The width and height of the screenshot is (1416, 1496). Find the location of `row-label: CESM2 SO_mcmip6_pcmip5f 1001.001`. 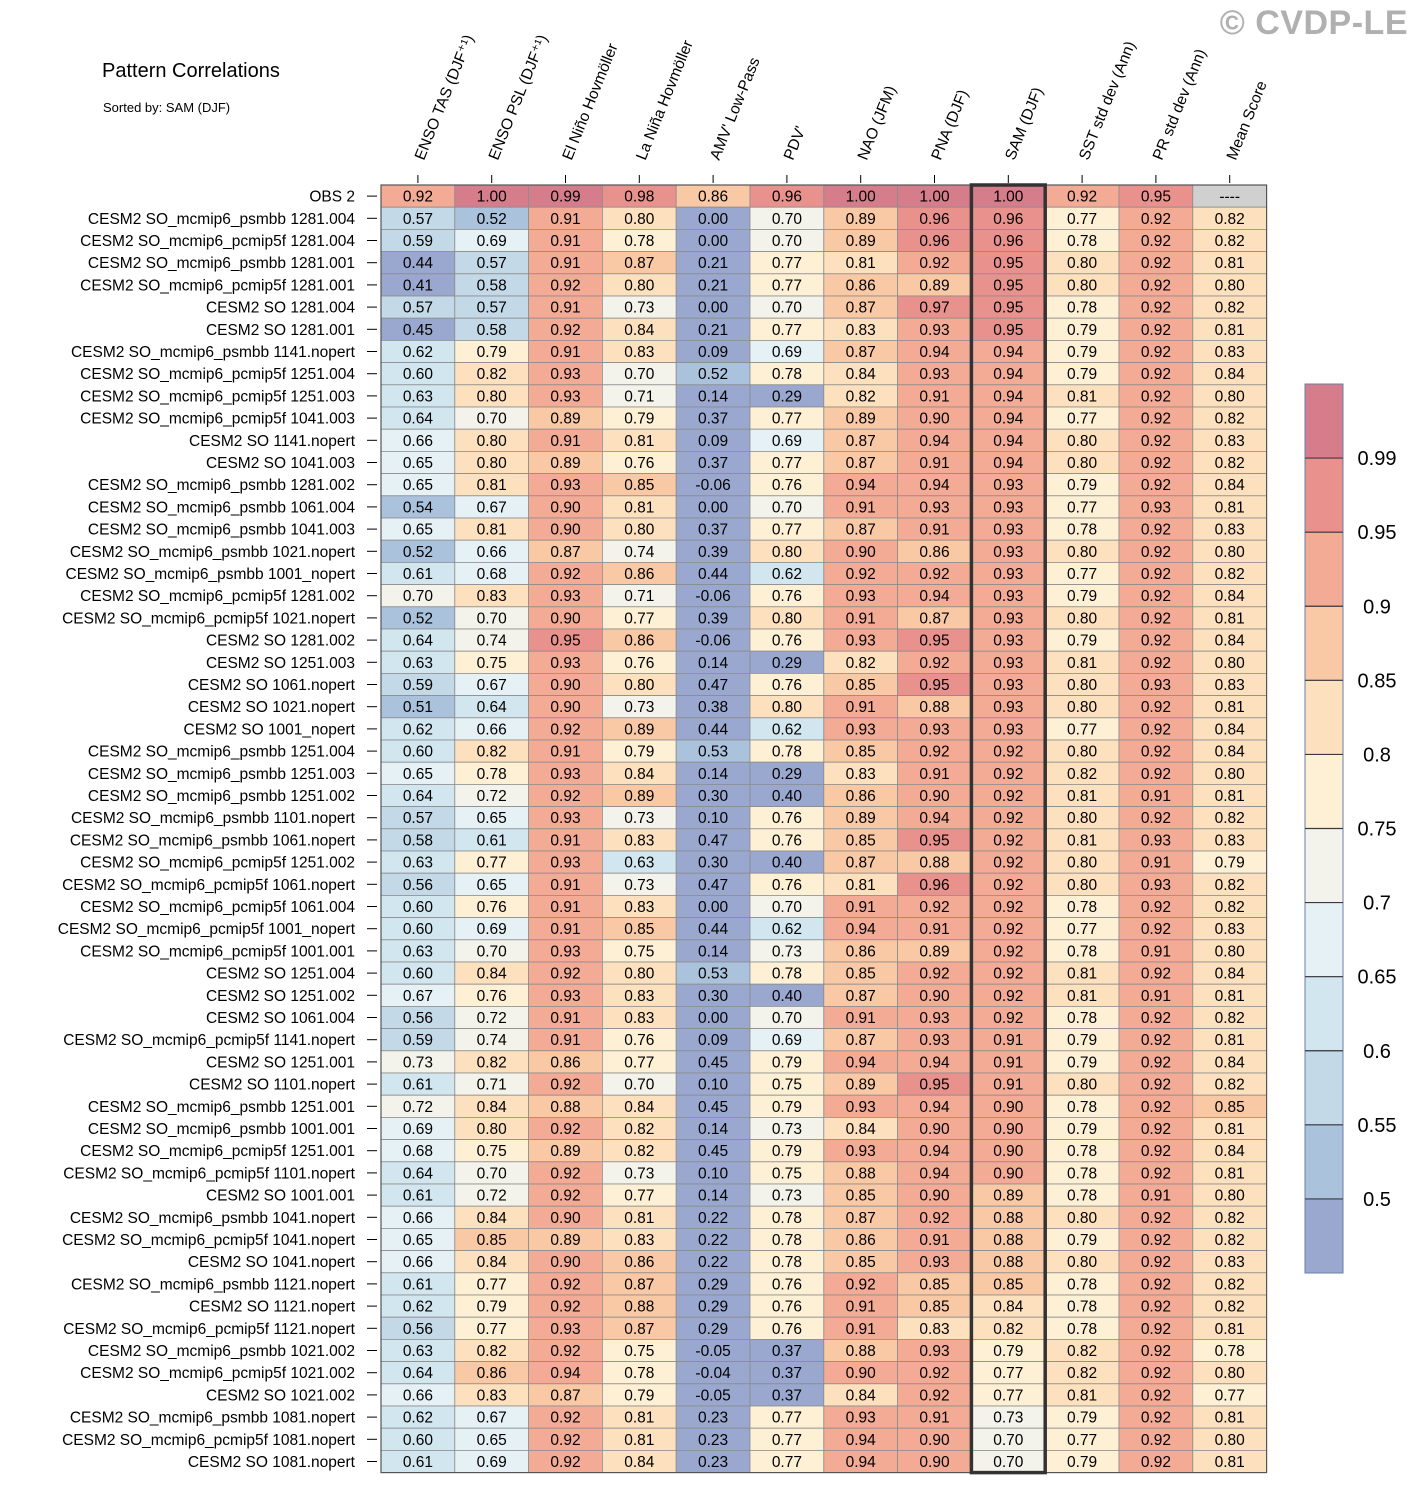

row-label: CESM2 SO_mcmip6_pcmip5f 1001.001 is located at coordinates (217, 951).